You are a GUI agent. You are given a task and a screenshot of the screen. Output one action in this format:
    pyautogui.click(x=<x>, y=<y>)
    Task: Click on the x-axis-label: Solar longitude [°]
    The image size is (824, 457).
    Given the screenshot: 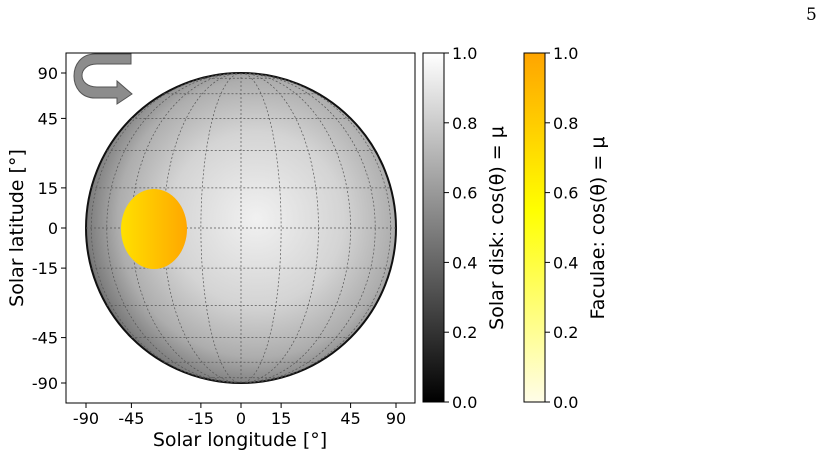 What is the action you would take?
    pyautogui.click(x=240, y=440)
    